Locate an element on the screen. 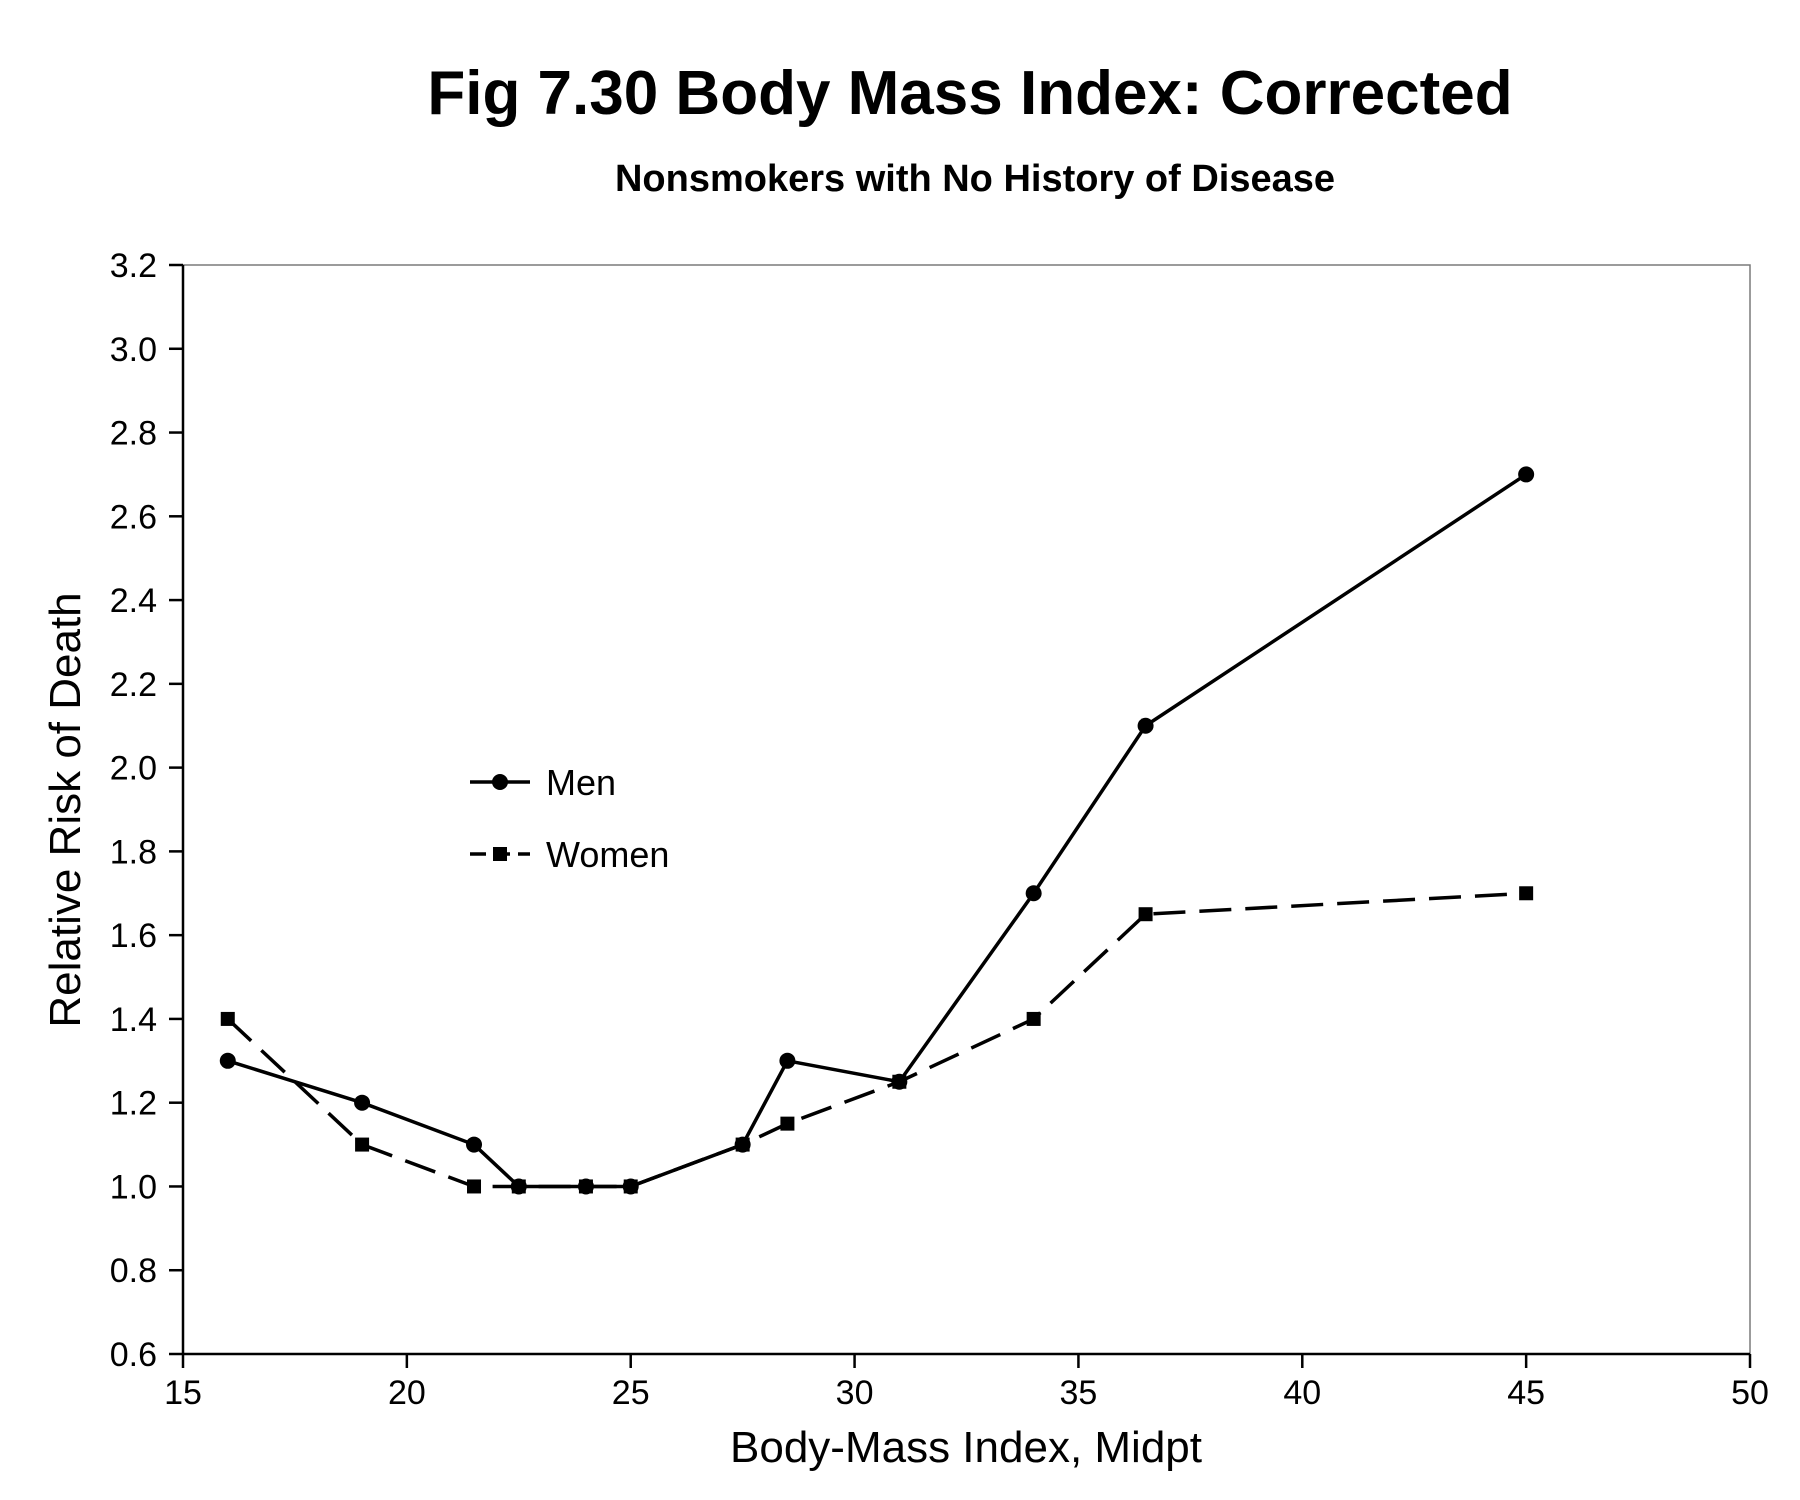  series-line-women is located at coordinates (876, 1040).